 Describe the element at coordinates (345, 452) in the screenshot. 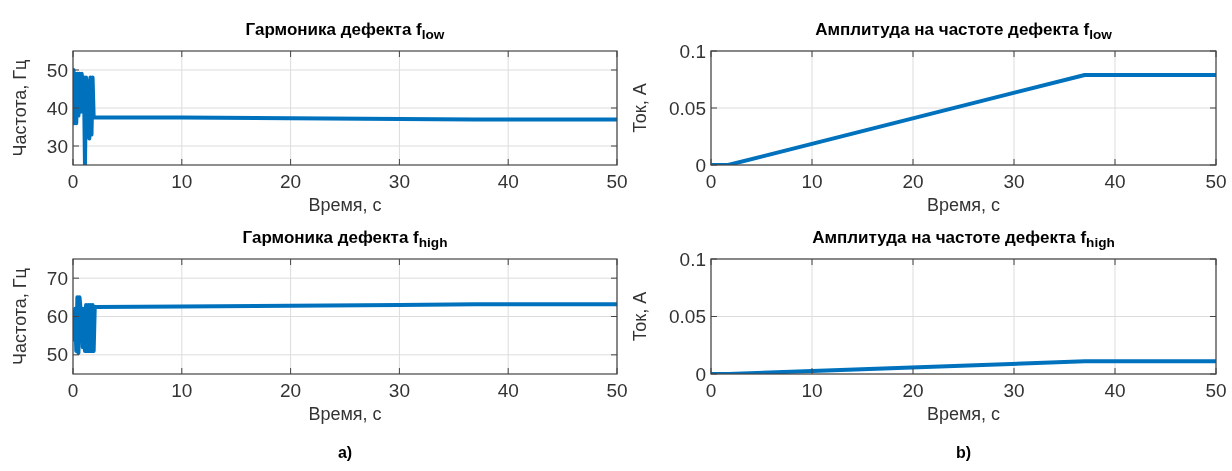

I see `text: a)` at that location.